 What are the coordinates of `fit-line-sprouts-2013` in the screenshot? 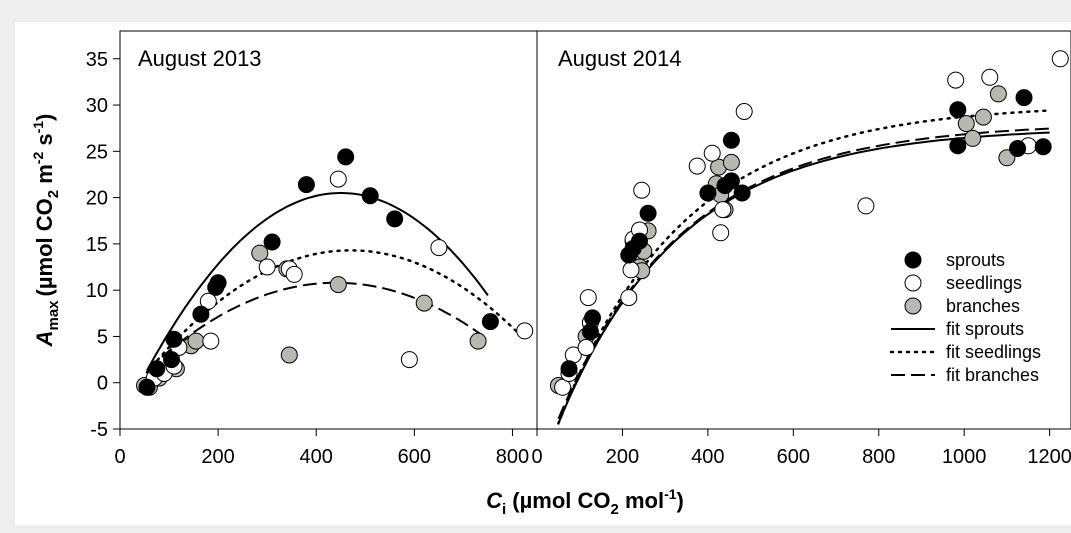 It's located at (317, 282).